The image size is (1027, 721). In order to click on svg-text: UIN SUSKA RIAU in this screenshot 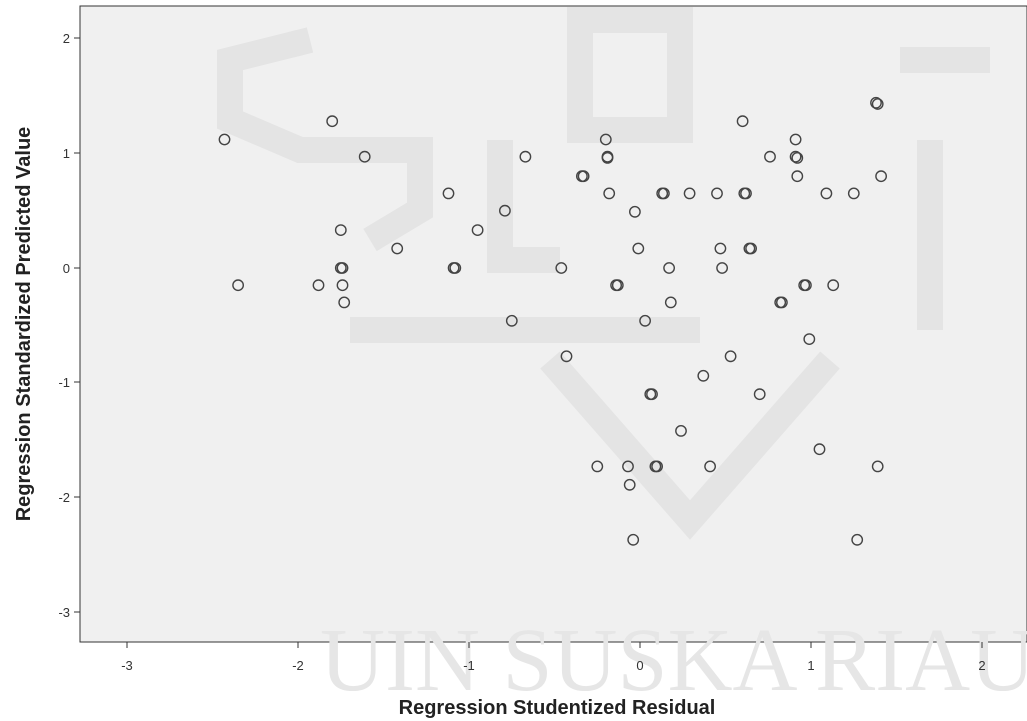, I will do `click(673, 660)`.